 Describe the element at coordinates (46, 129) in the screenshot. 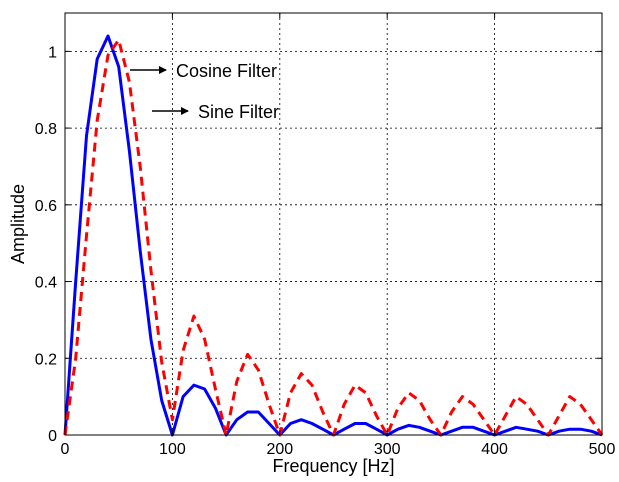

I see `y-tick-label: 0.8` at that location.